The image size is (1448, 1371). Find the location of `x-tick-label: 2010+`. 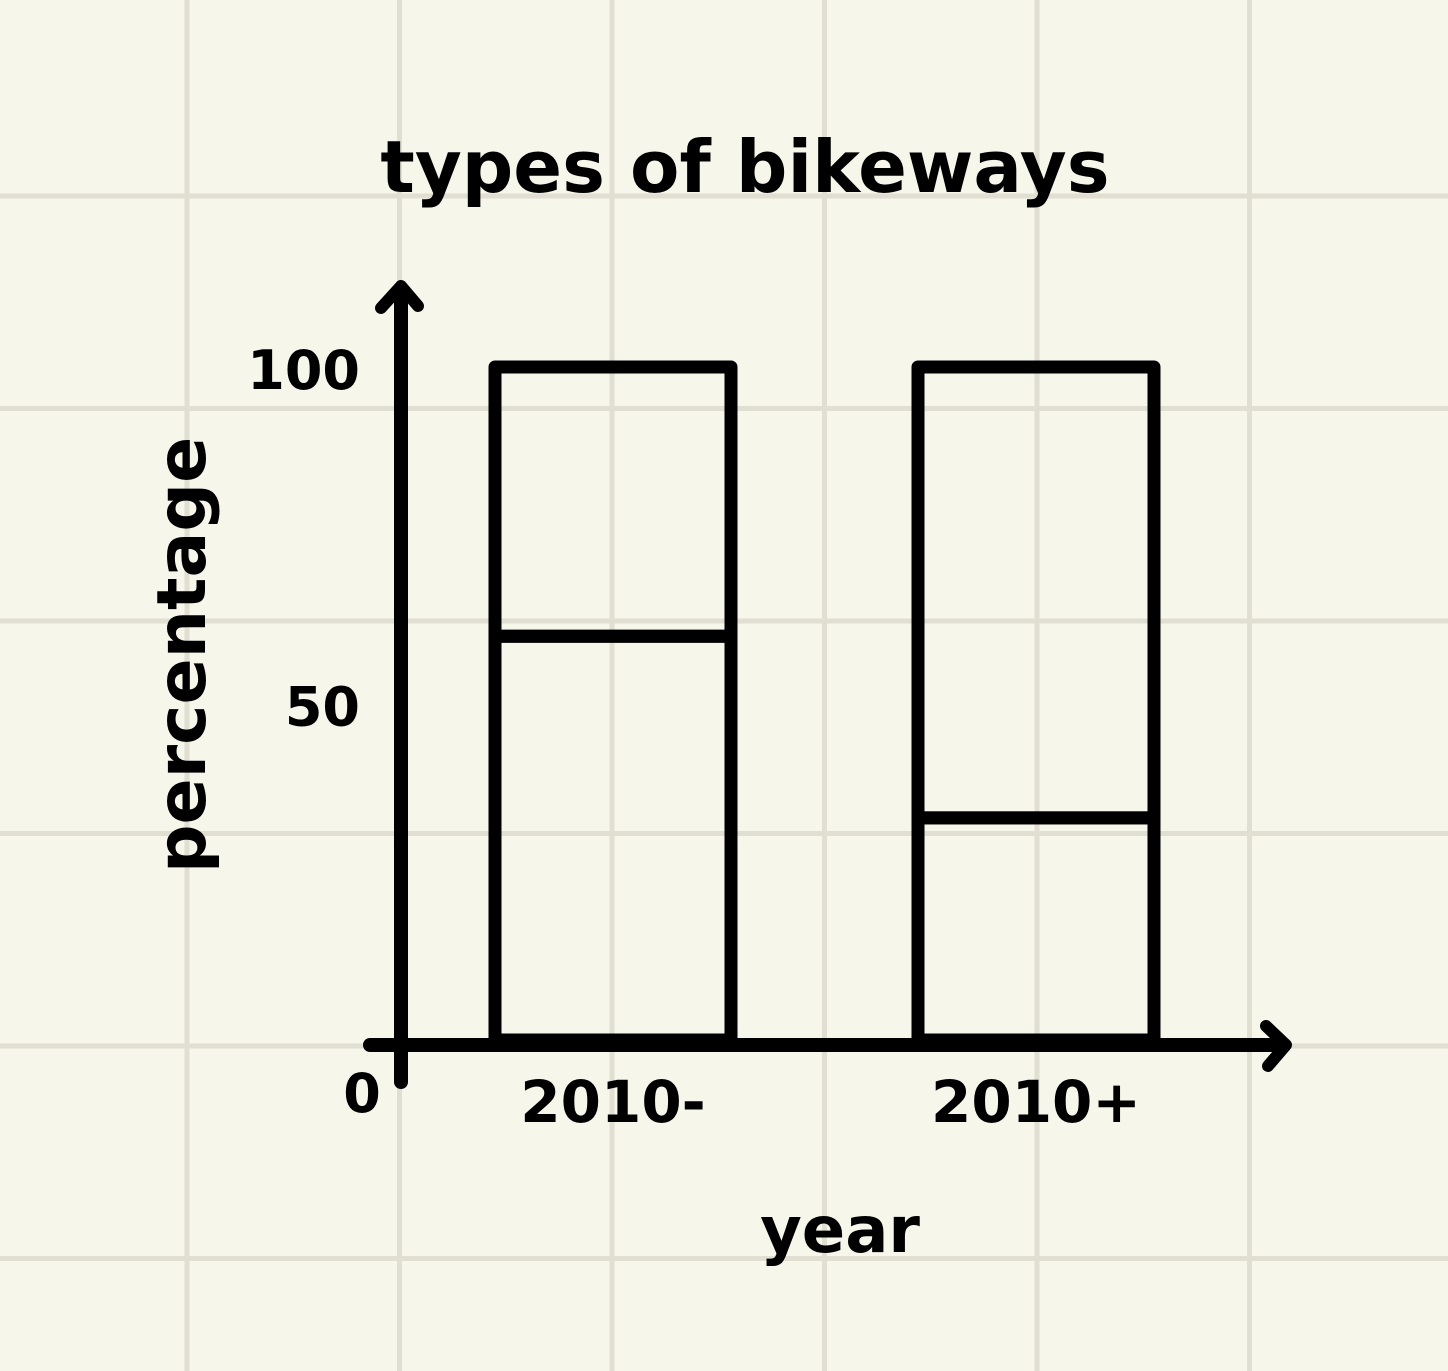

x-tick-label: 2010+ is located at coordinates (1036, 1102).